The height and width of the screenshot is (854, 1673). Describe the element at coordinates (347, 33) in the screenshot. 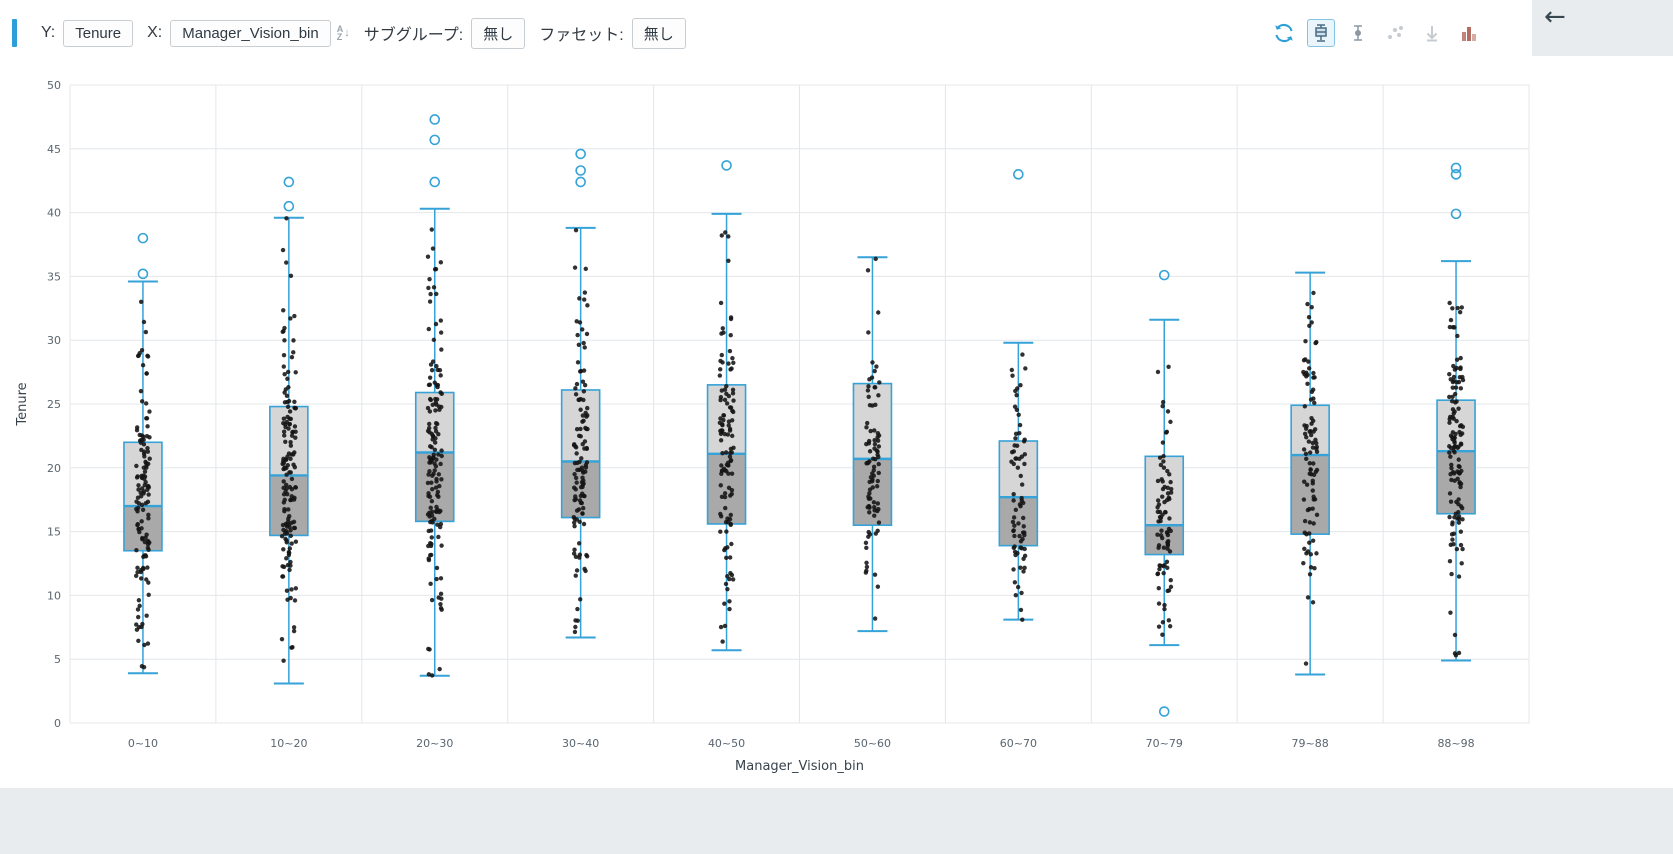

I see `sort-arrow-glyph: ↓` at that location.